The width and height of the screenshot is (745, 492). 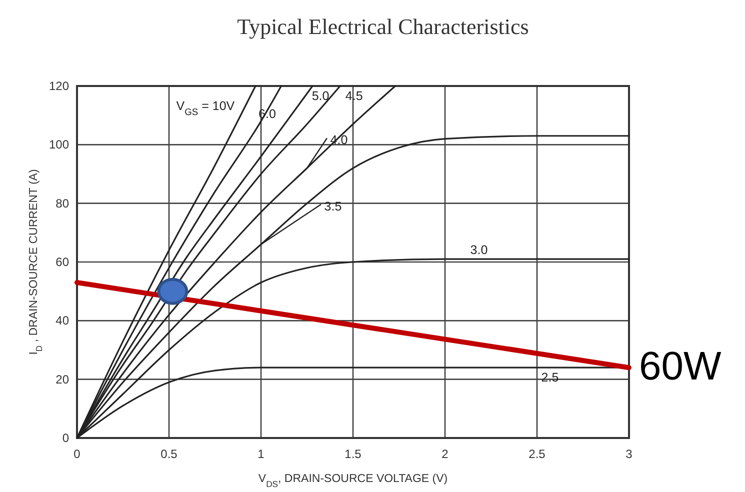 I want to click on x-axis-title: V$_{DS}$, DRAIN-SOURCE VOLTAGE (V), so click(x=353, y=481).